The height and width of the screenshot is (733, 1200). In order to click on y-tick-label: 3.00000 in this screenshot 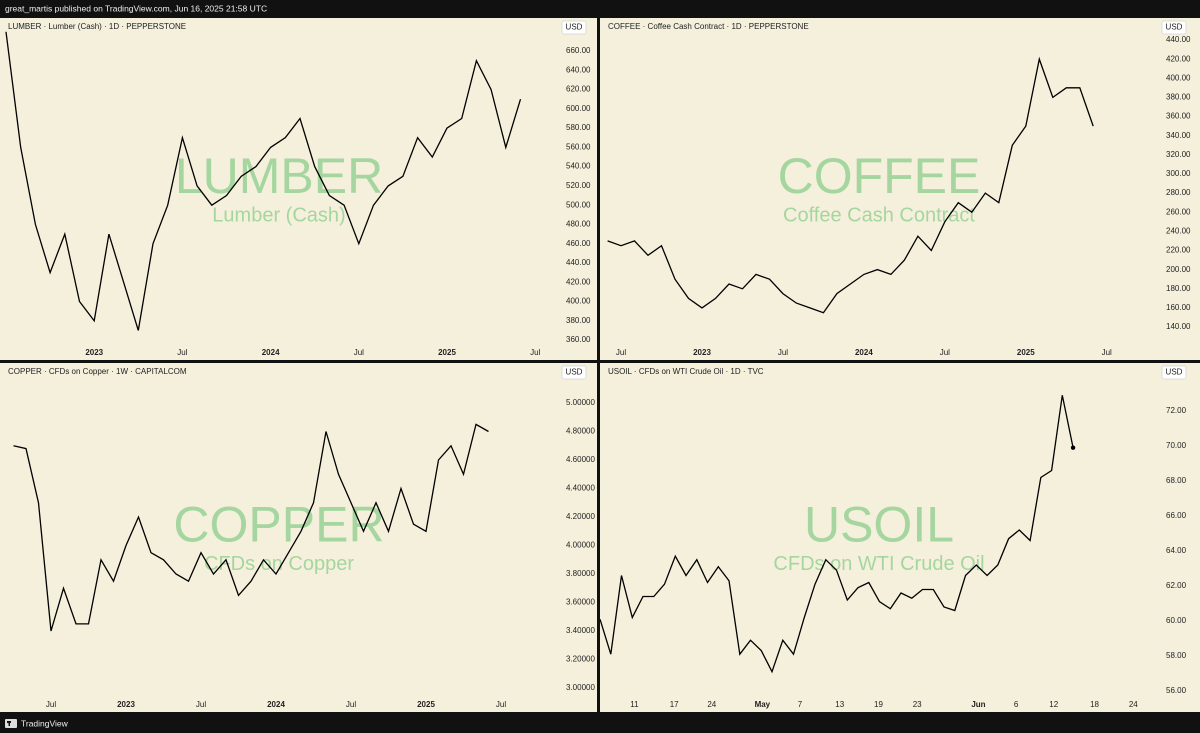, I will do `click(580, 687)`.